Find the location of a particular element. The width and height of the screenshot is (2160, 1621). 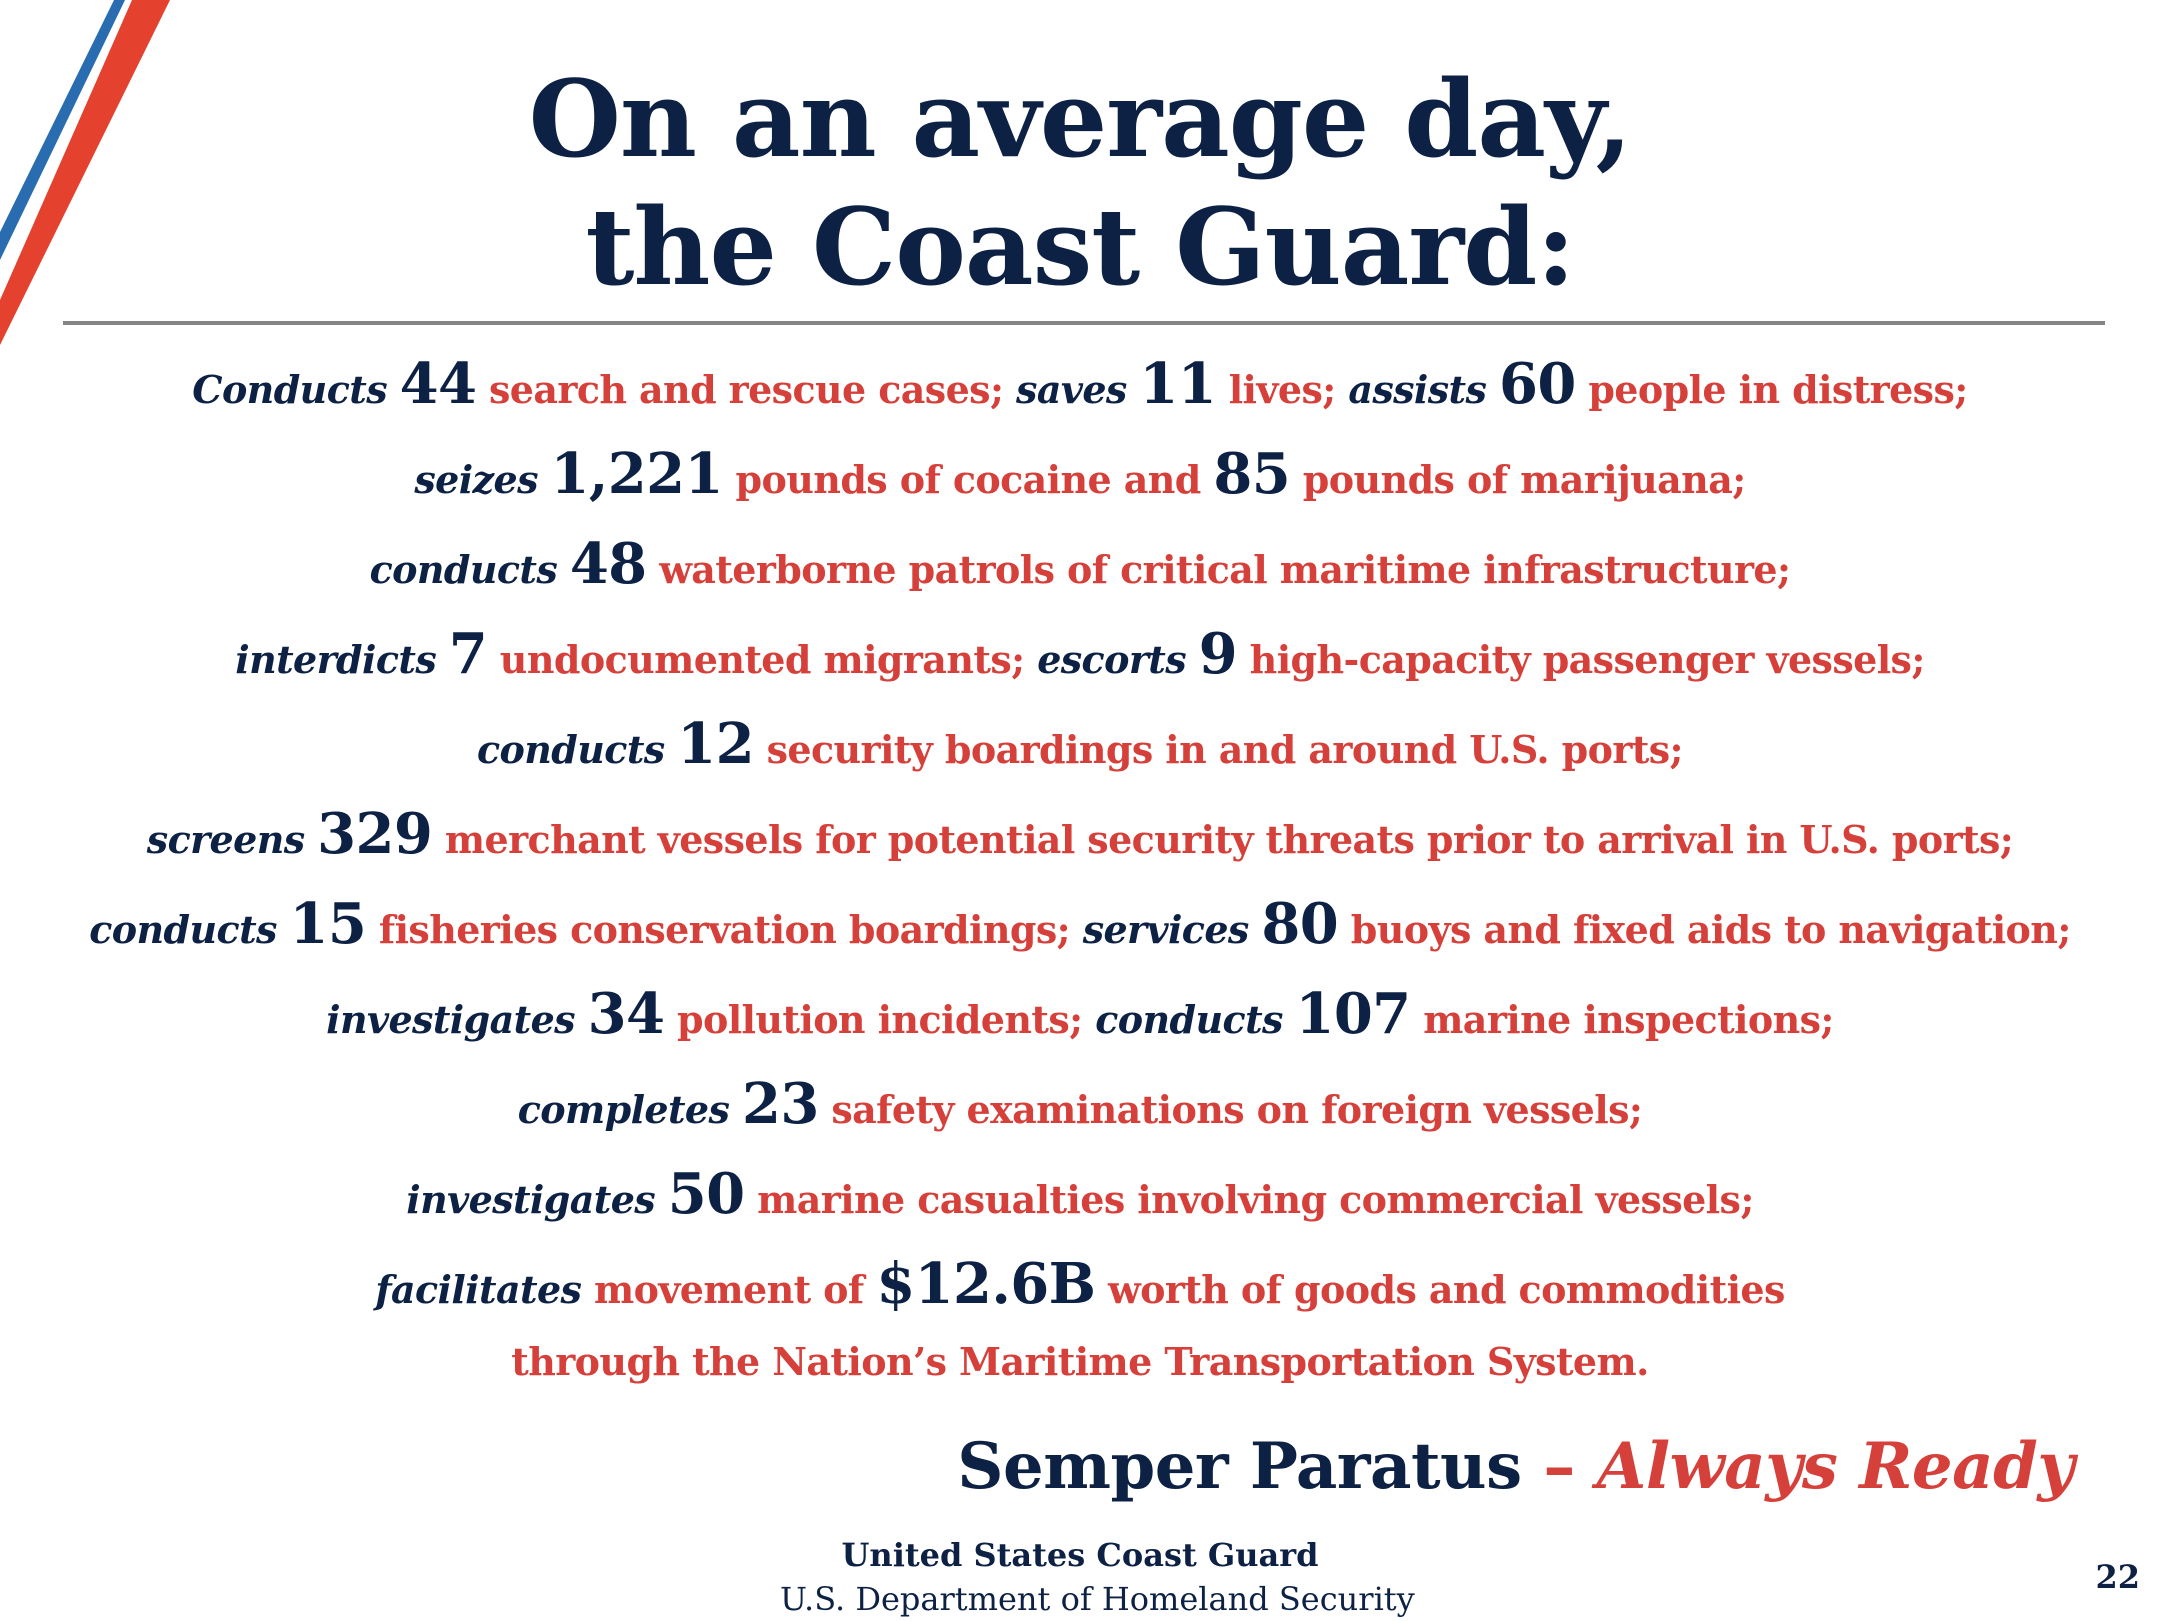

stat-number: 80 is located at coordinates (1300, 924).